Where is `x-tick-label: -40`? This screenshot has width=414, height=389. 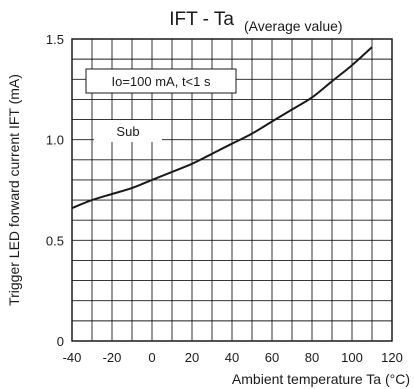
x-tick-label: -40 is located at coordinates (72, 357).